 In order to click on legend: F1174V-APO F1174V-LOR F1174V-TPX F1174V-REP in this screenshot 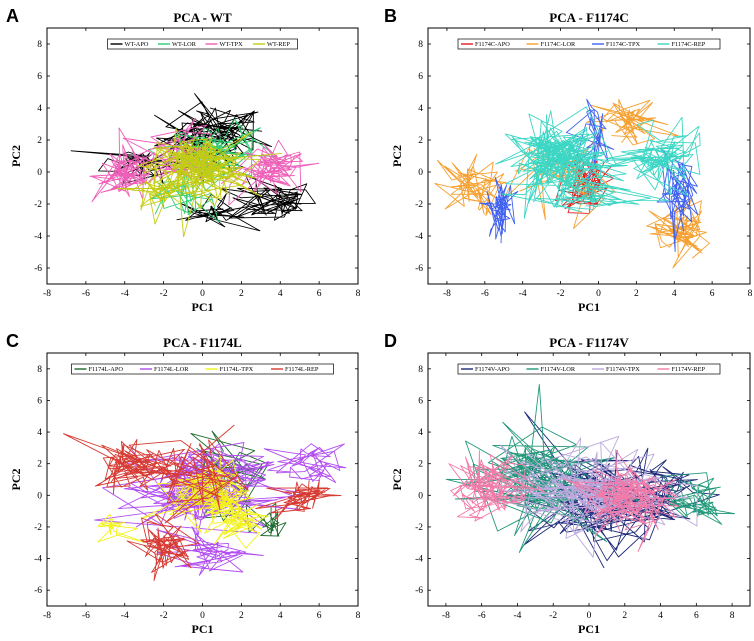, I will do `click(589, 369)`.